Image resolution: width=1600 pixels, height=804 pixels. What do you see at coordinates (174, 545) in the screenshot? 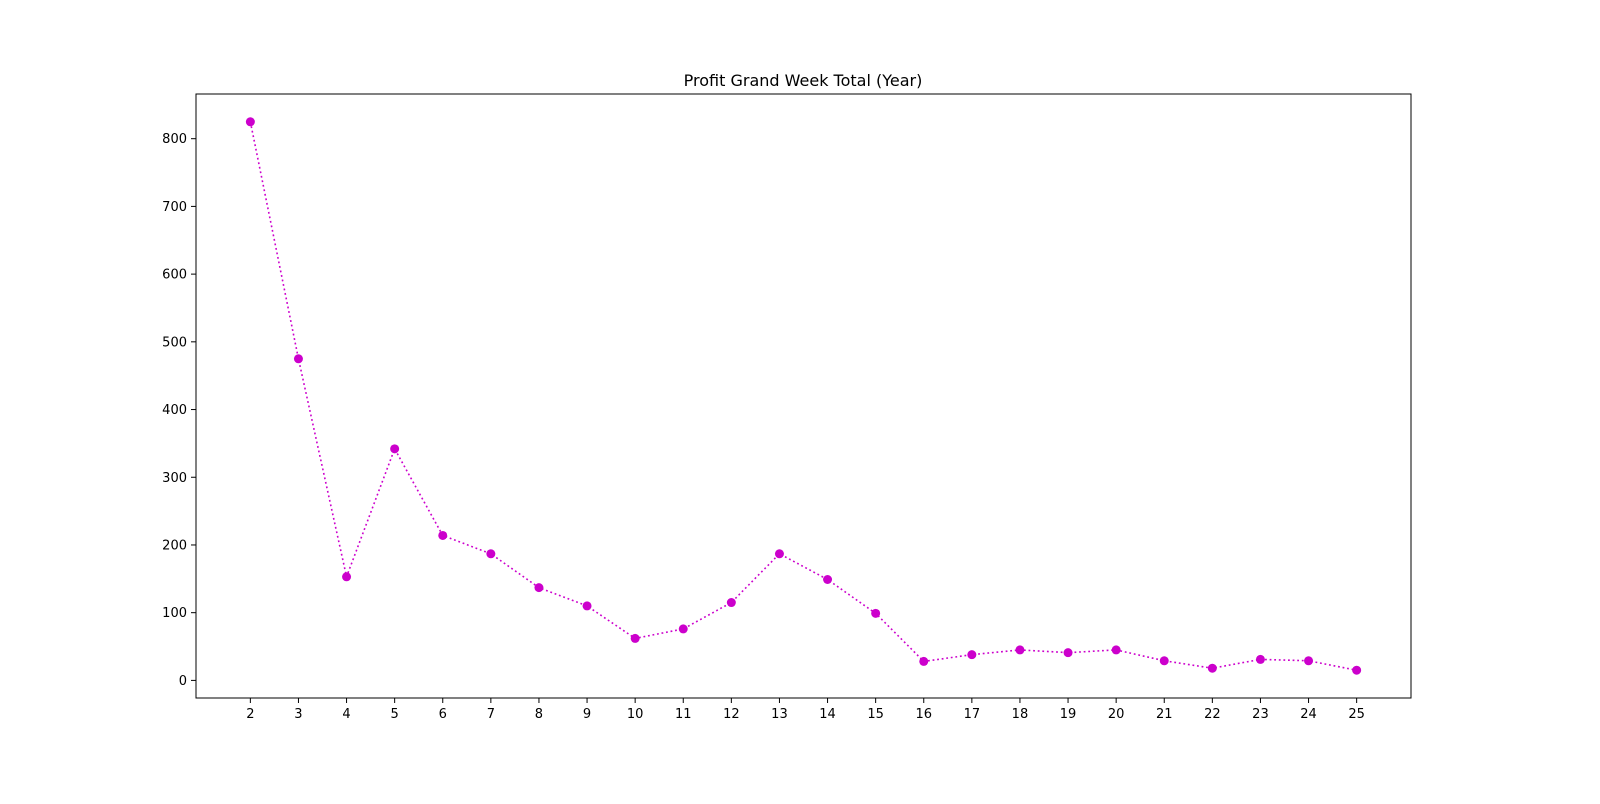
I see `y-tick-label: 200` at bounding box center [174, 545].